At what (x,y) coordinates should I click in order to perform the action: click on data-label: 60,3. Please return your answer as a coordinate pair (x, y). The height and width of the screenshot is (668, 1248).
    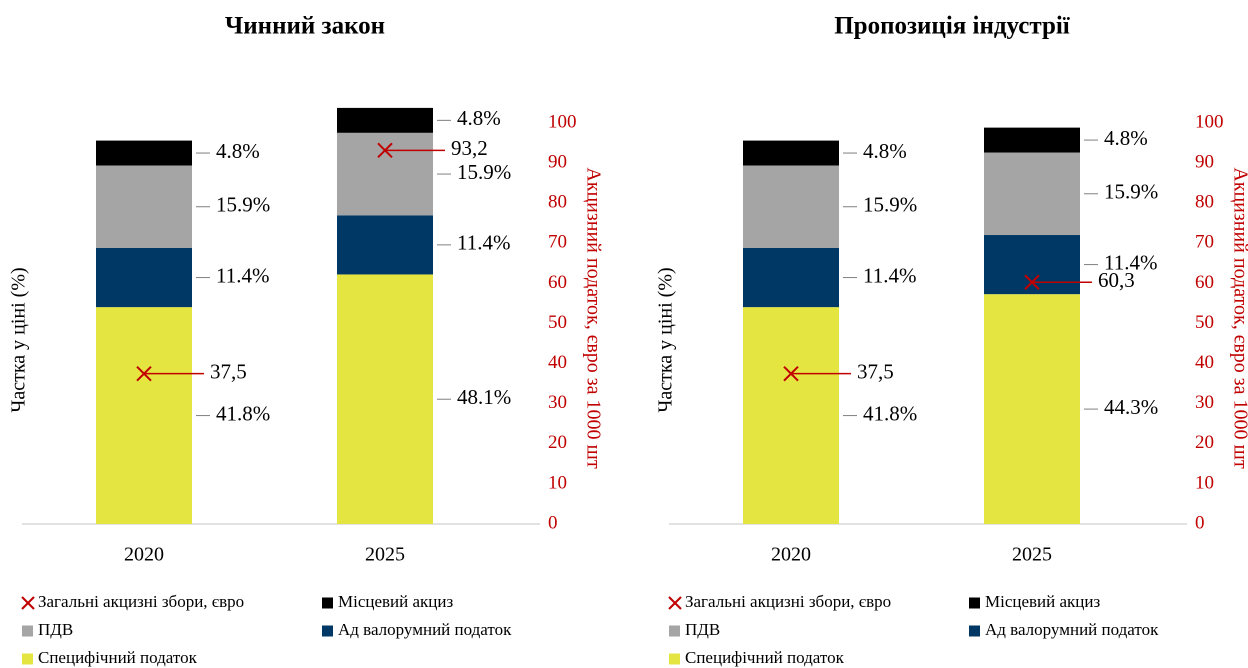
    Looking at the image, I should click on (1116, 280).